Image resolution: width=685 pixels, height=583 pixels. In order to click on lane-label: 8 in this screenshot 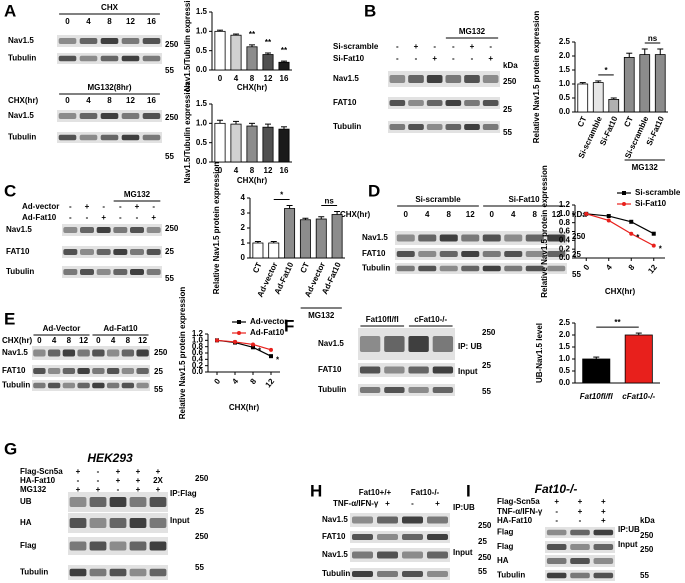, I will do `click(109, 21)`.